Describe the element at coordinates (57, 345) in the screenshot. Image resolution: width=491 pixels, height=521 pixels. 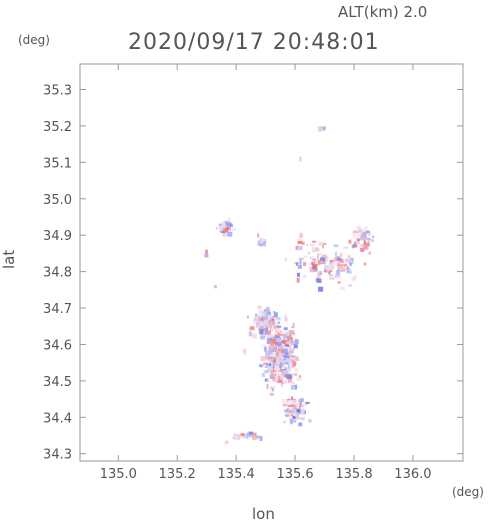
I see `y-tick-label: 34.6` at that location.